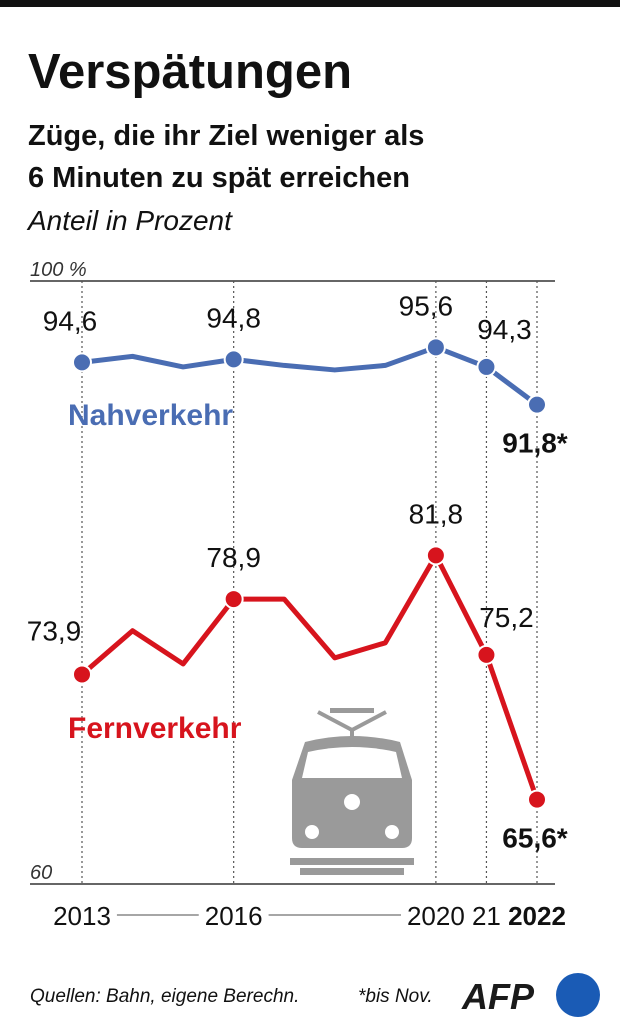 The height and width of the screenshot is (1031, 620). I want to click on data-label: 78,9, so click(233, 557).